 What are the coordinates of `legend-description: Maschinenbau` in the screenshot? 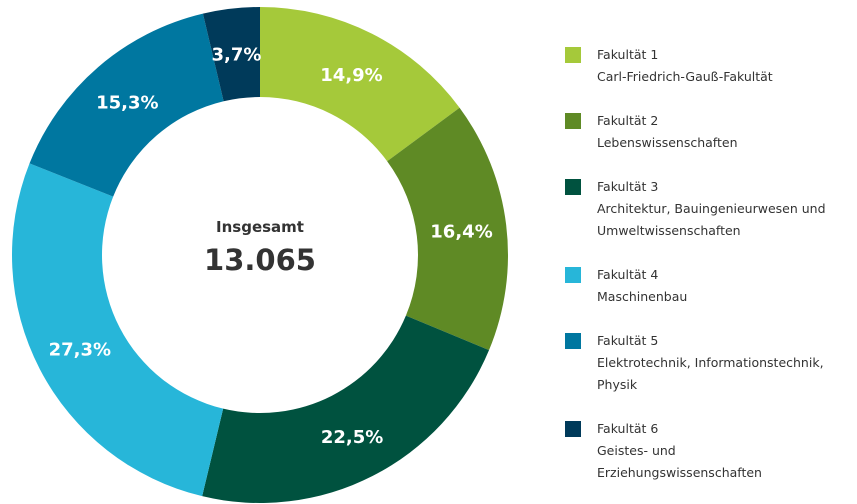 It's located at (642, 296).